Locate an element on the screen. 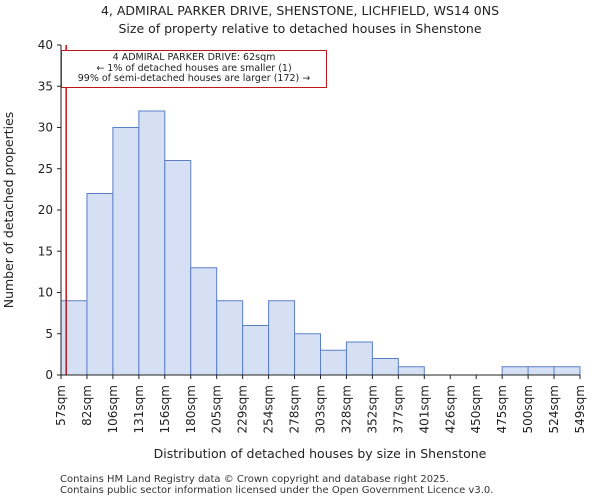 The width and height of the screenshot is (600, 500). x-tick-label: 278sqm is located at coordinates (295, 409).